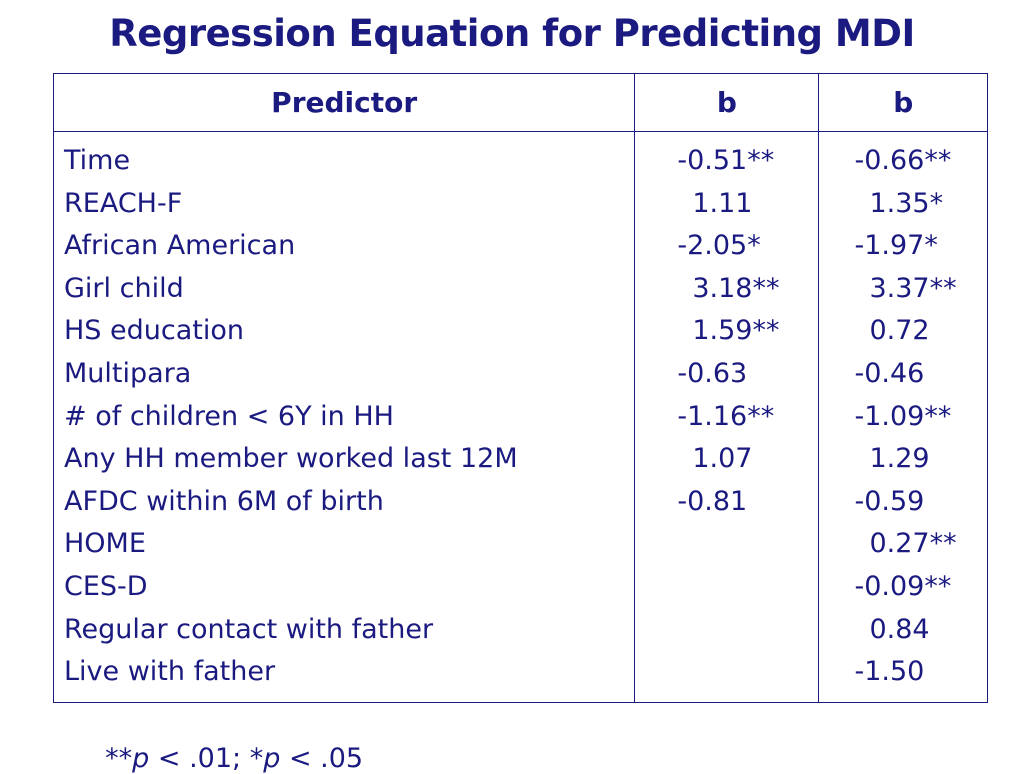  Describe the element at coordinates (899, 459) in the screenshot. I see `coefficient: 1.29` at that location.